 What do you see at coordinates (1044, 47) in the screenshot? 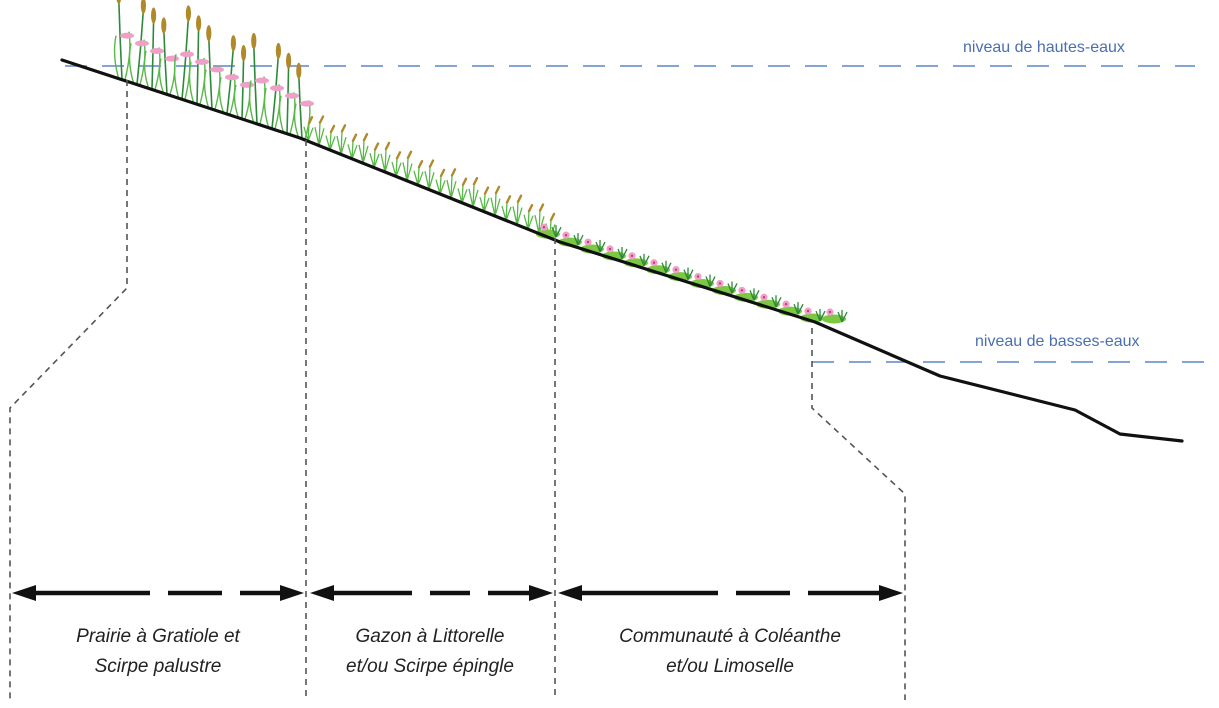
I see `high-water-label: niveau de hautes-eaux` at bounding box center [1044, 47].